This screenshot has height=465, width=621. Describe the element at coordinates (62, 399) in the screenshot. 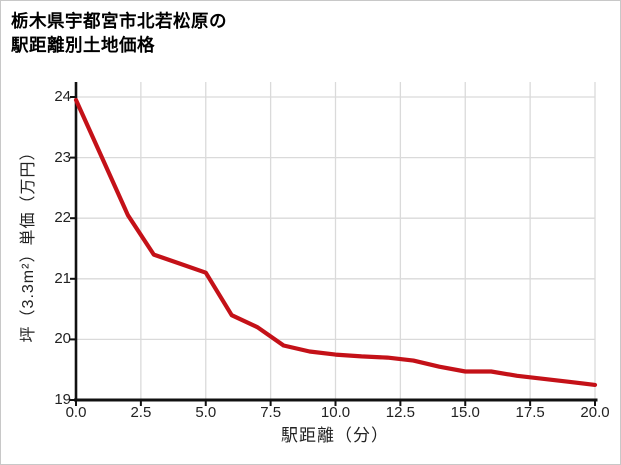

I see `y-tick-label: 19` at that location.